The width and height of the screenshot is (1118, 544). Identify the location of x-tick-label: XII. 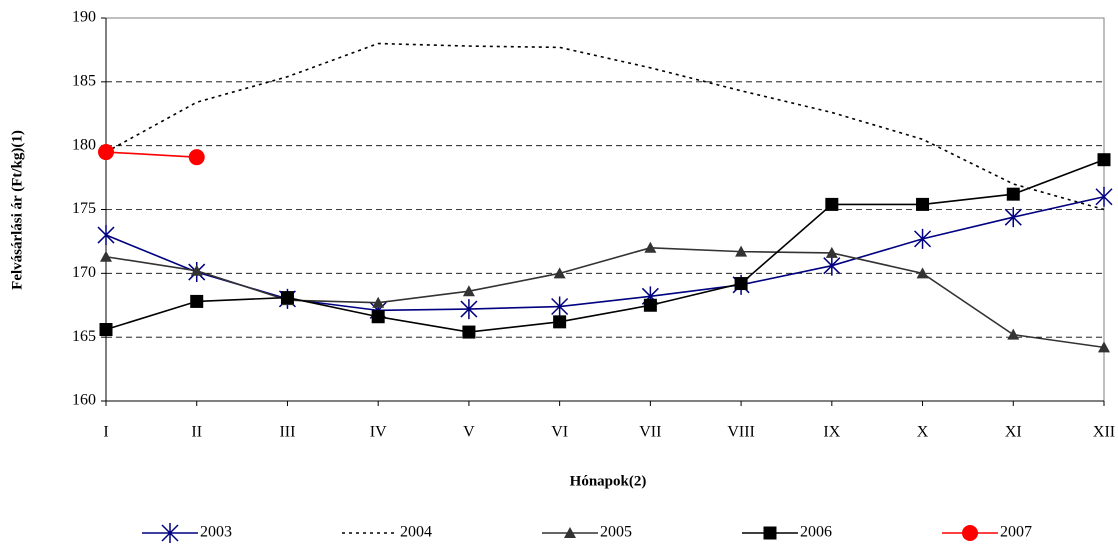
(1104, 432).